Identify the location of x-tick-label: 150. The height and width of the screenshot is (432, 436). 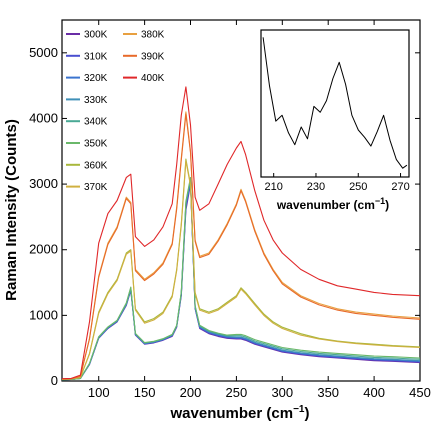
(145, 392).